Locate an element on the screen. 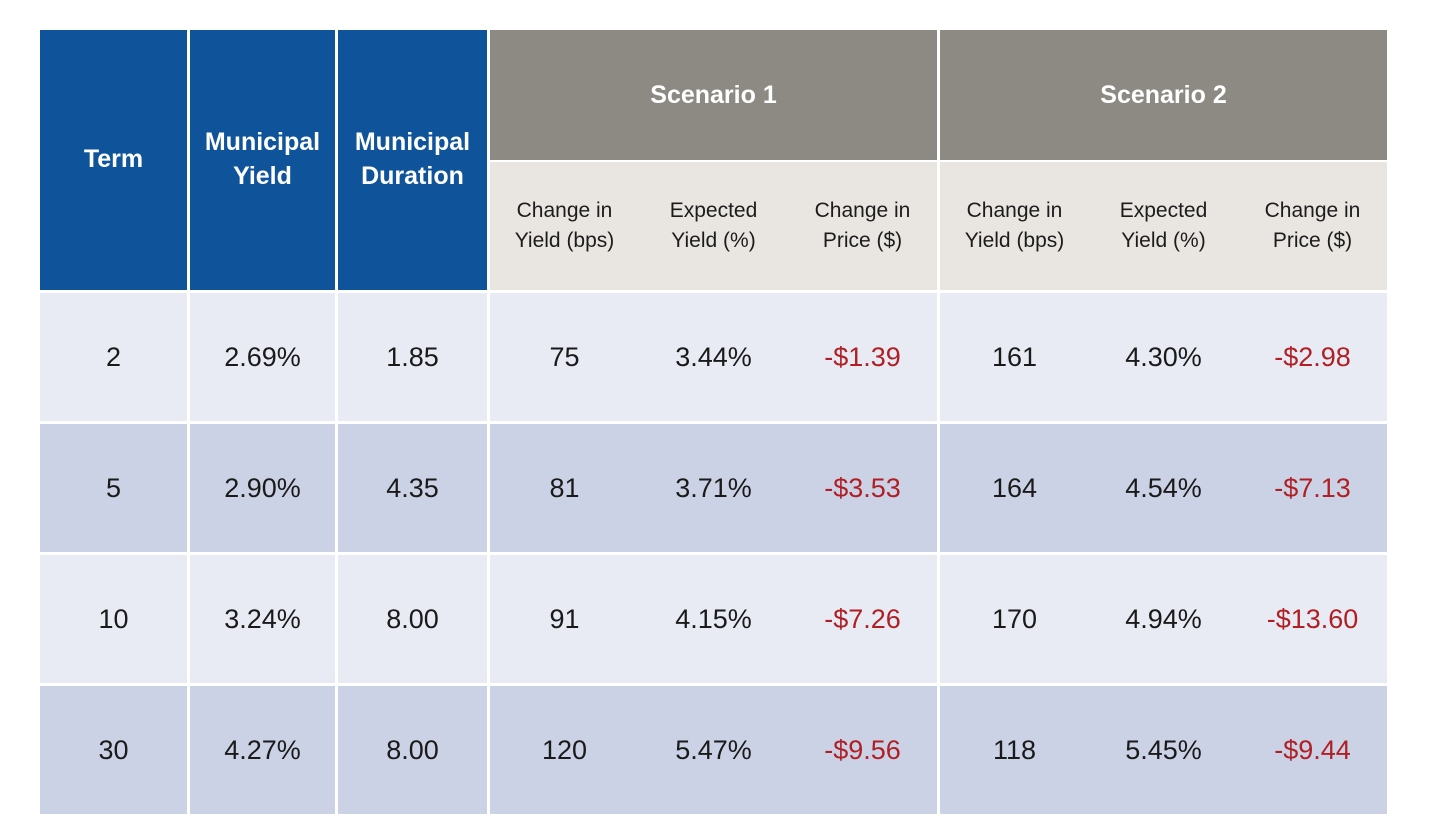 The width and height of the screenshot is (1440, 827). s2-change-in-yield-cell: 118 is located at coordinates (1014, 749).